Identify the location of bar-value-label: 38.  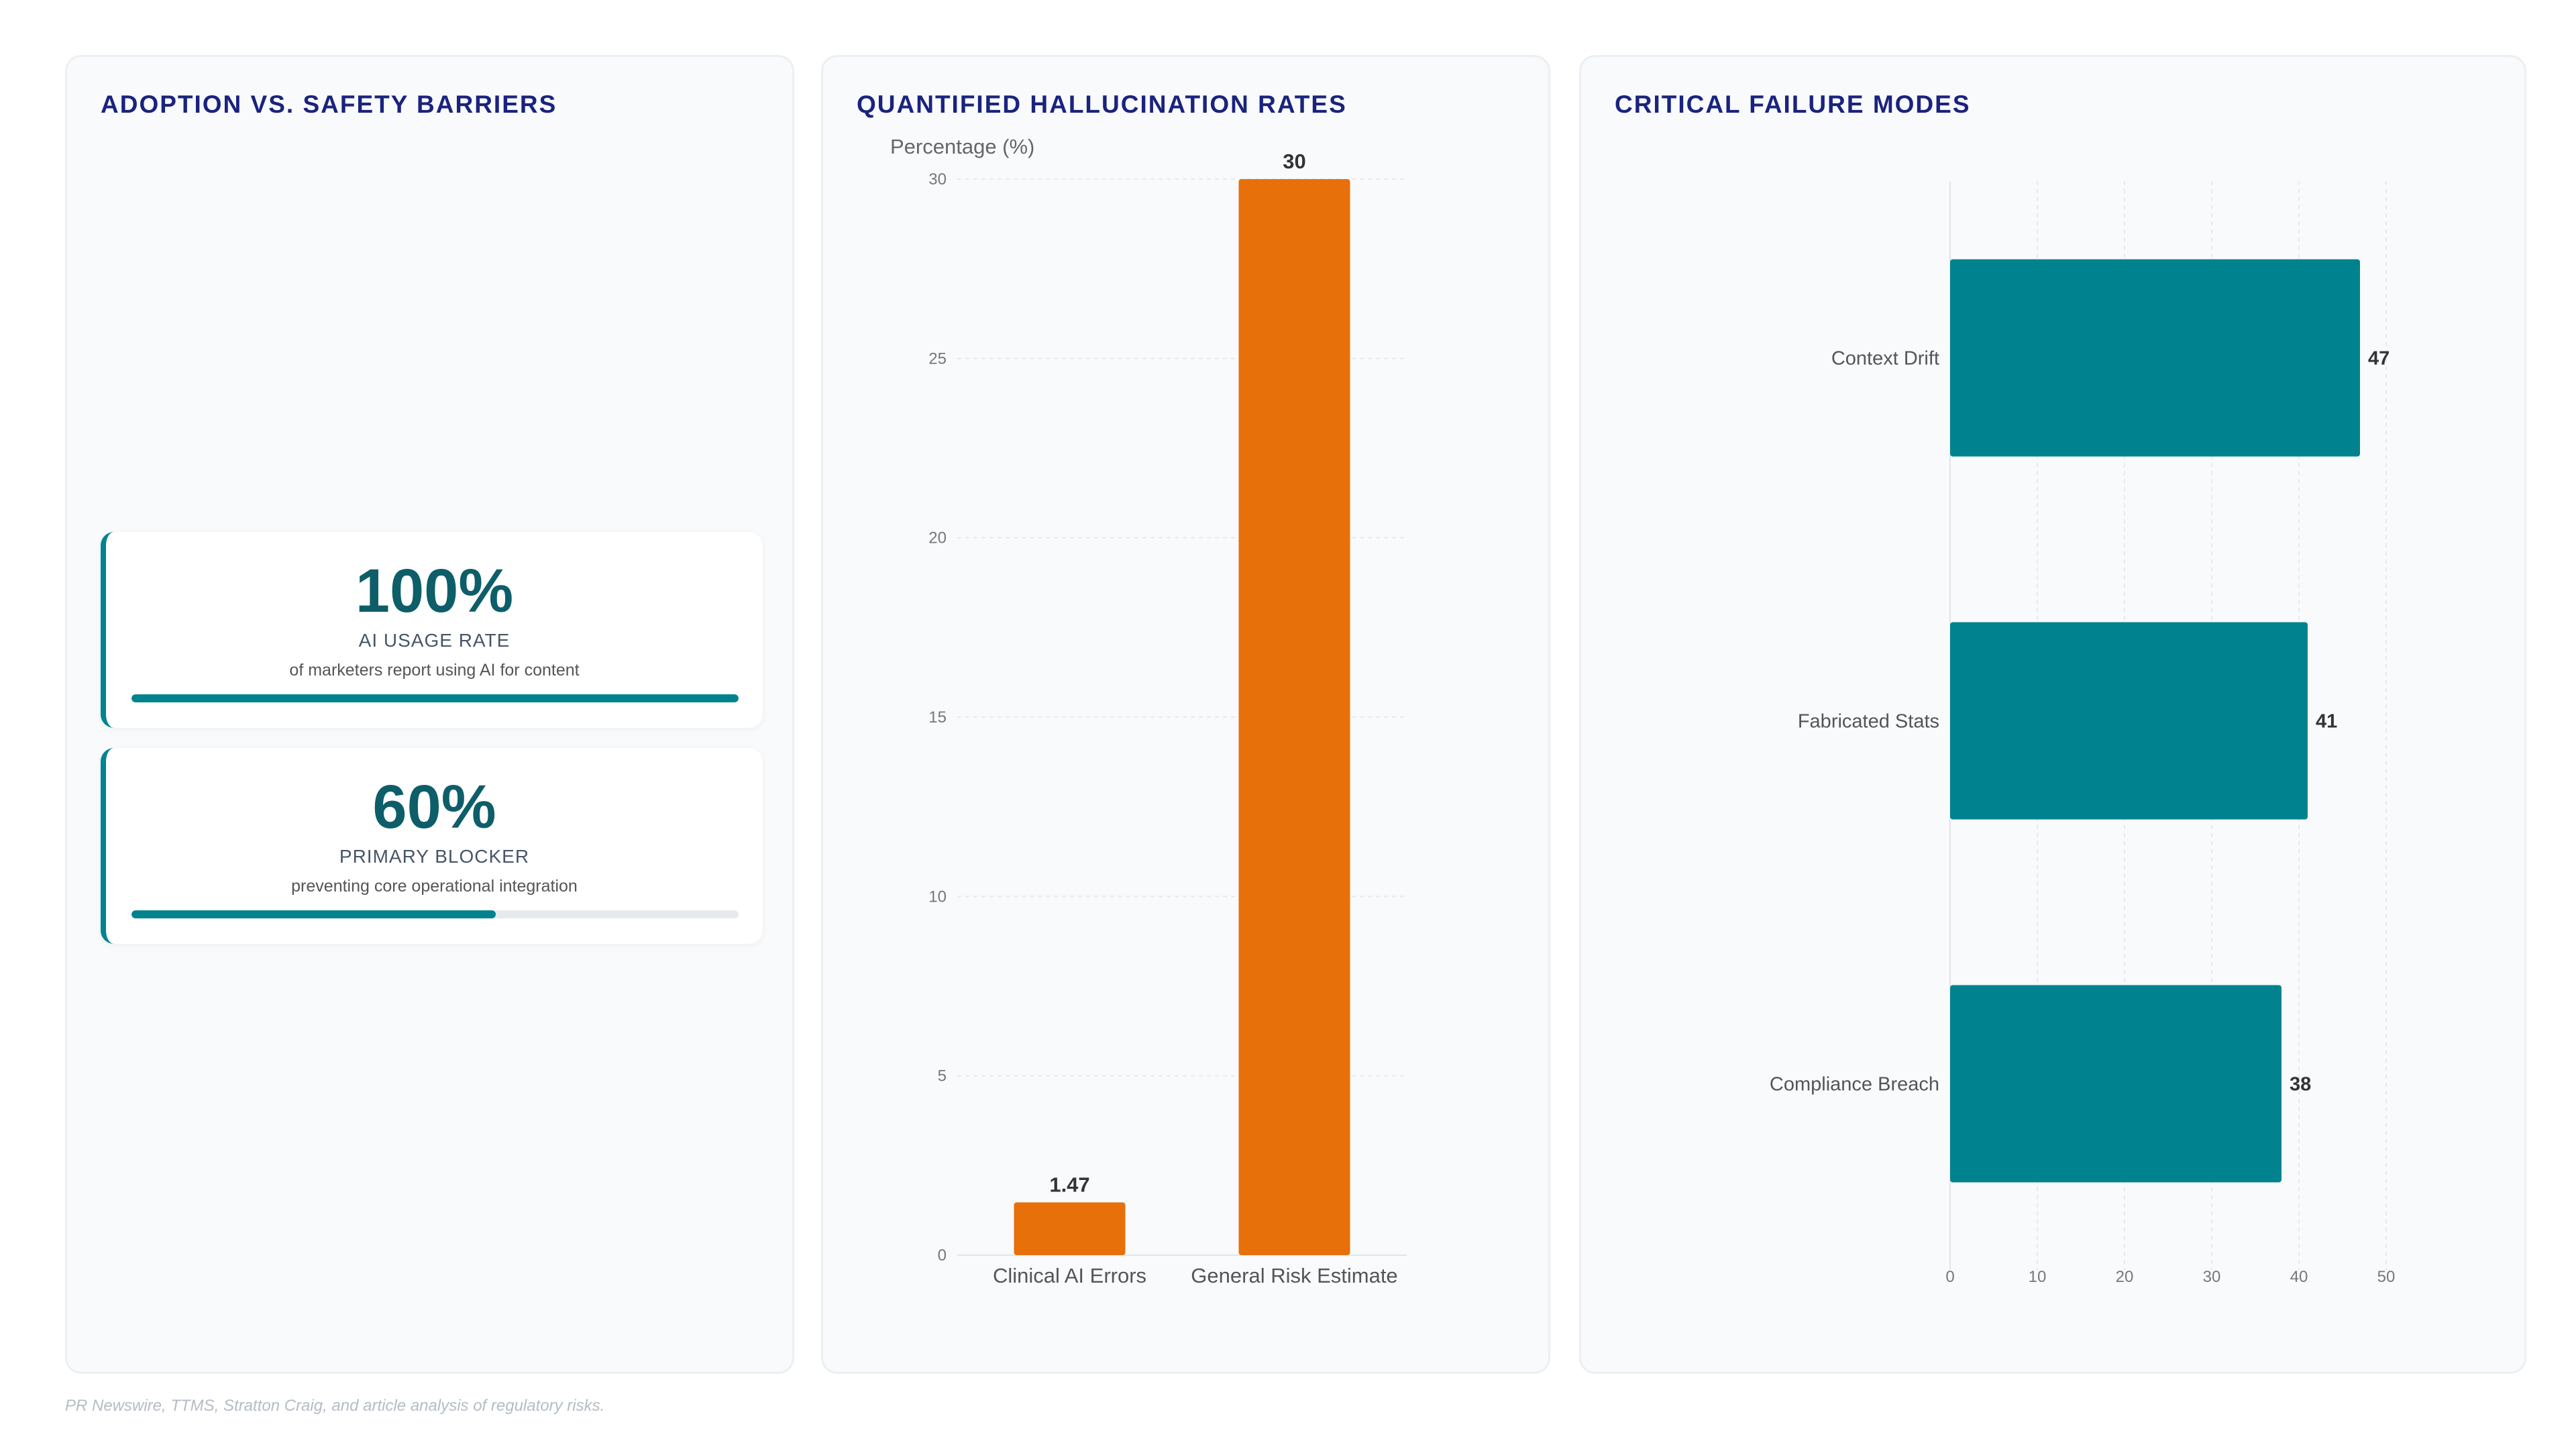
(2300, 1084).